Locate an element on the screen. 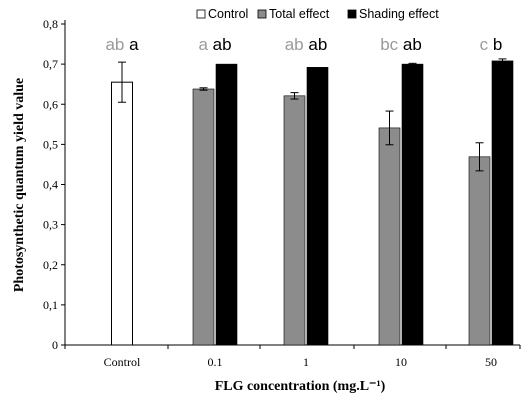  y-tick-label: 0,5 is located at coordinates (50, 144).